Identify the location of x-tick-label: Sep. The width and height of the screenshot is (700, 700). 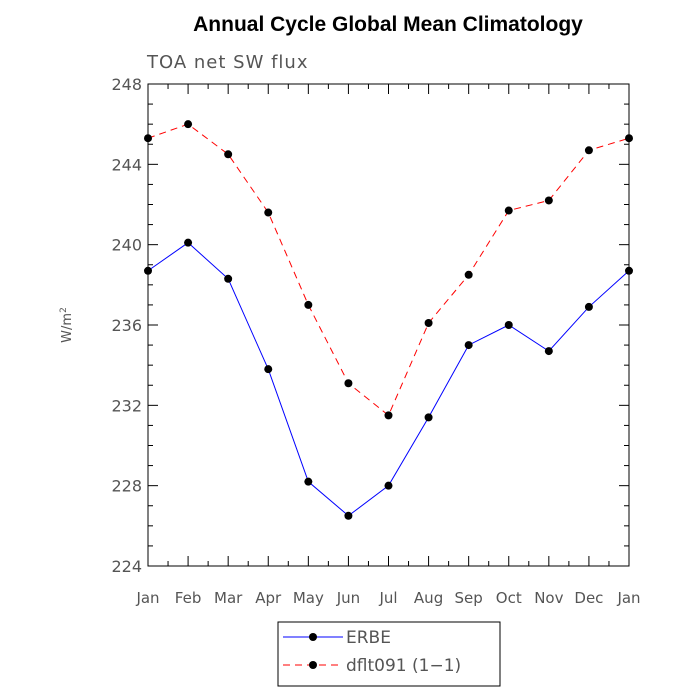
(469, 598).